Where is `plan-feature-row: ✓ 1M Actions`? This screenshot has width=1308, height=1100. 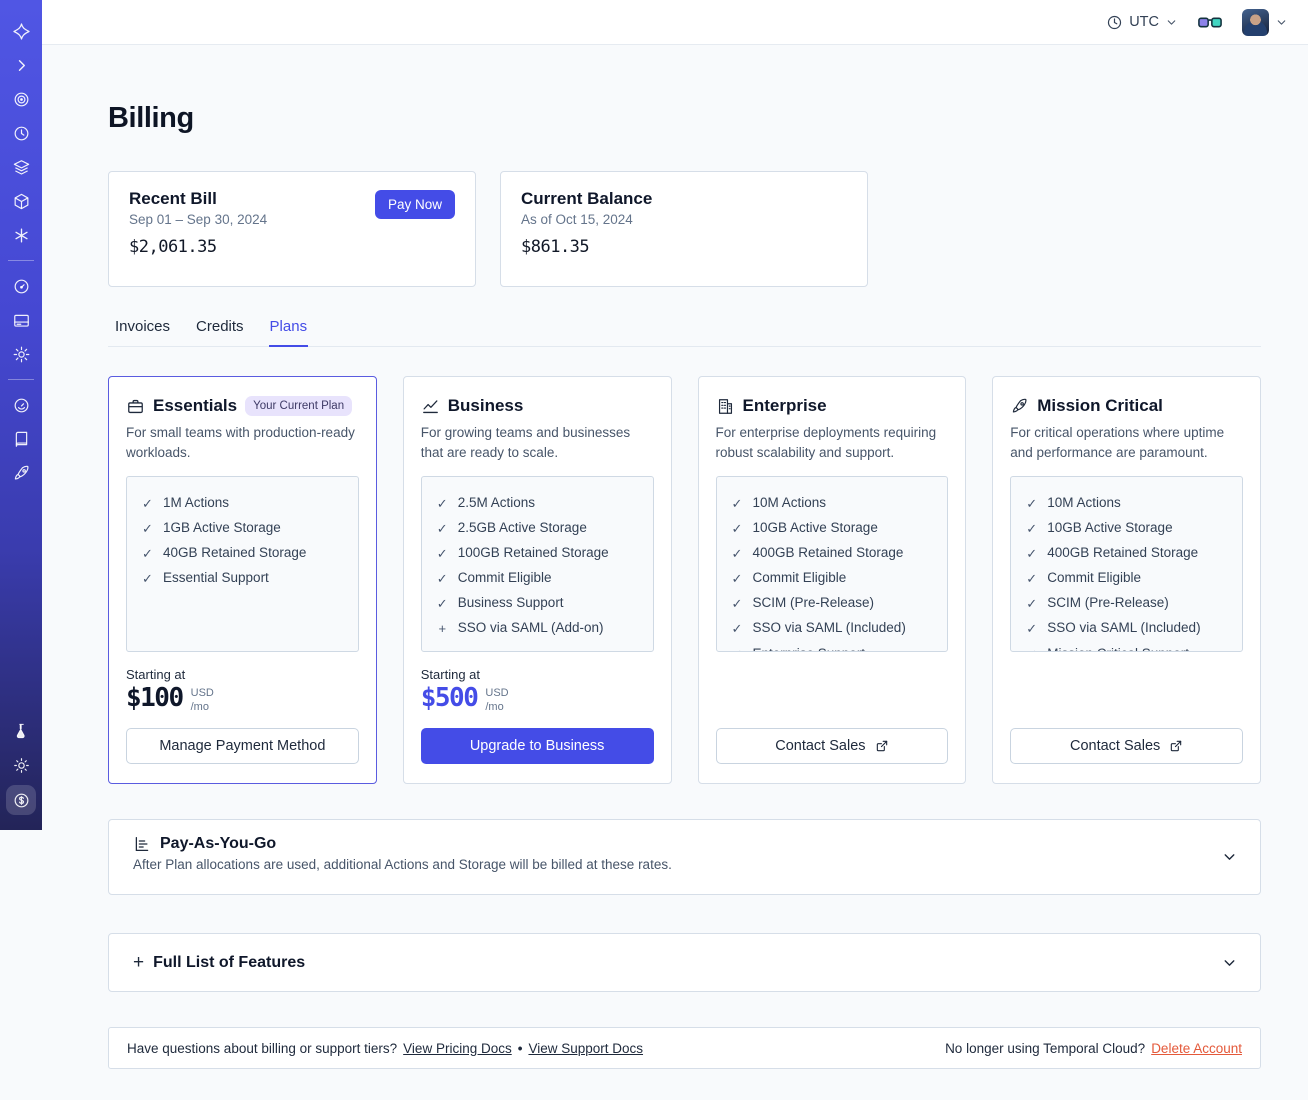
plan-feature-row: ✓ 1M Actions is located at coordinates (242, 503).